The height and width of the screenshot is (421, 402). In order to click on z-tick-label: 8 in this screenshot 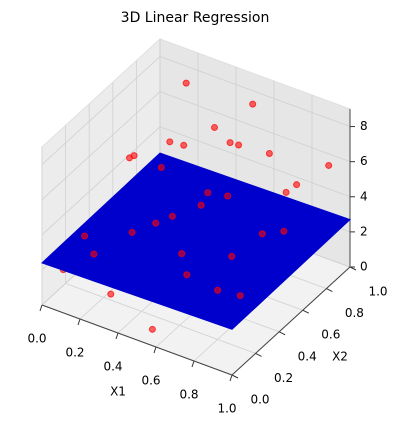, I will do `click(364, 126)`.